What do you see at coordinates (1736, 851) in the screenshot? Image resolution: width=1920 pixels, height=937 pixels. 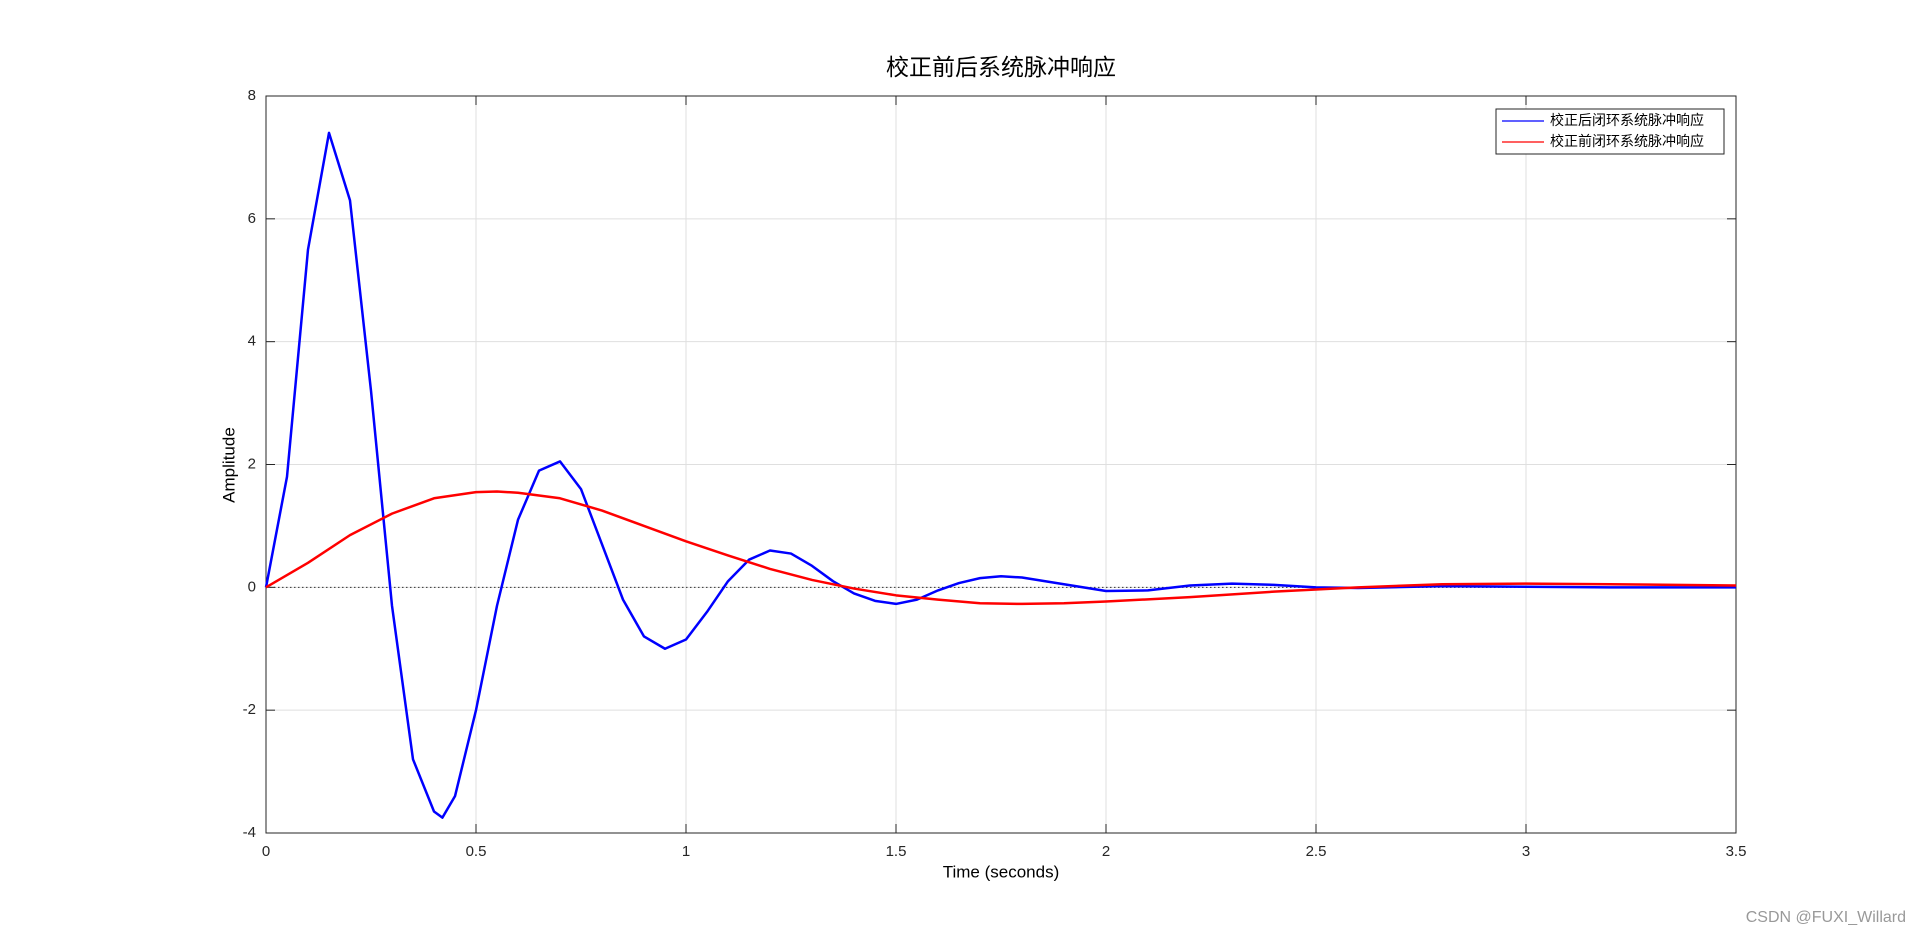 I see `x-tick-label: 3.5` at bounding box center [1736, 851].